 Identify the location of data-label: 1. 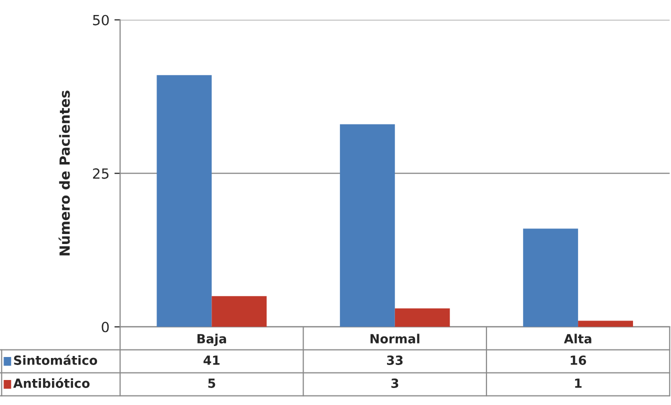
(578, 383).